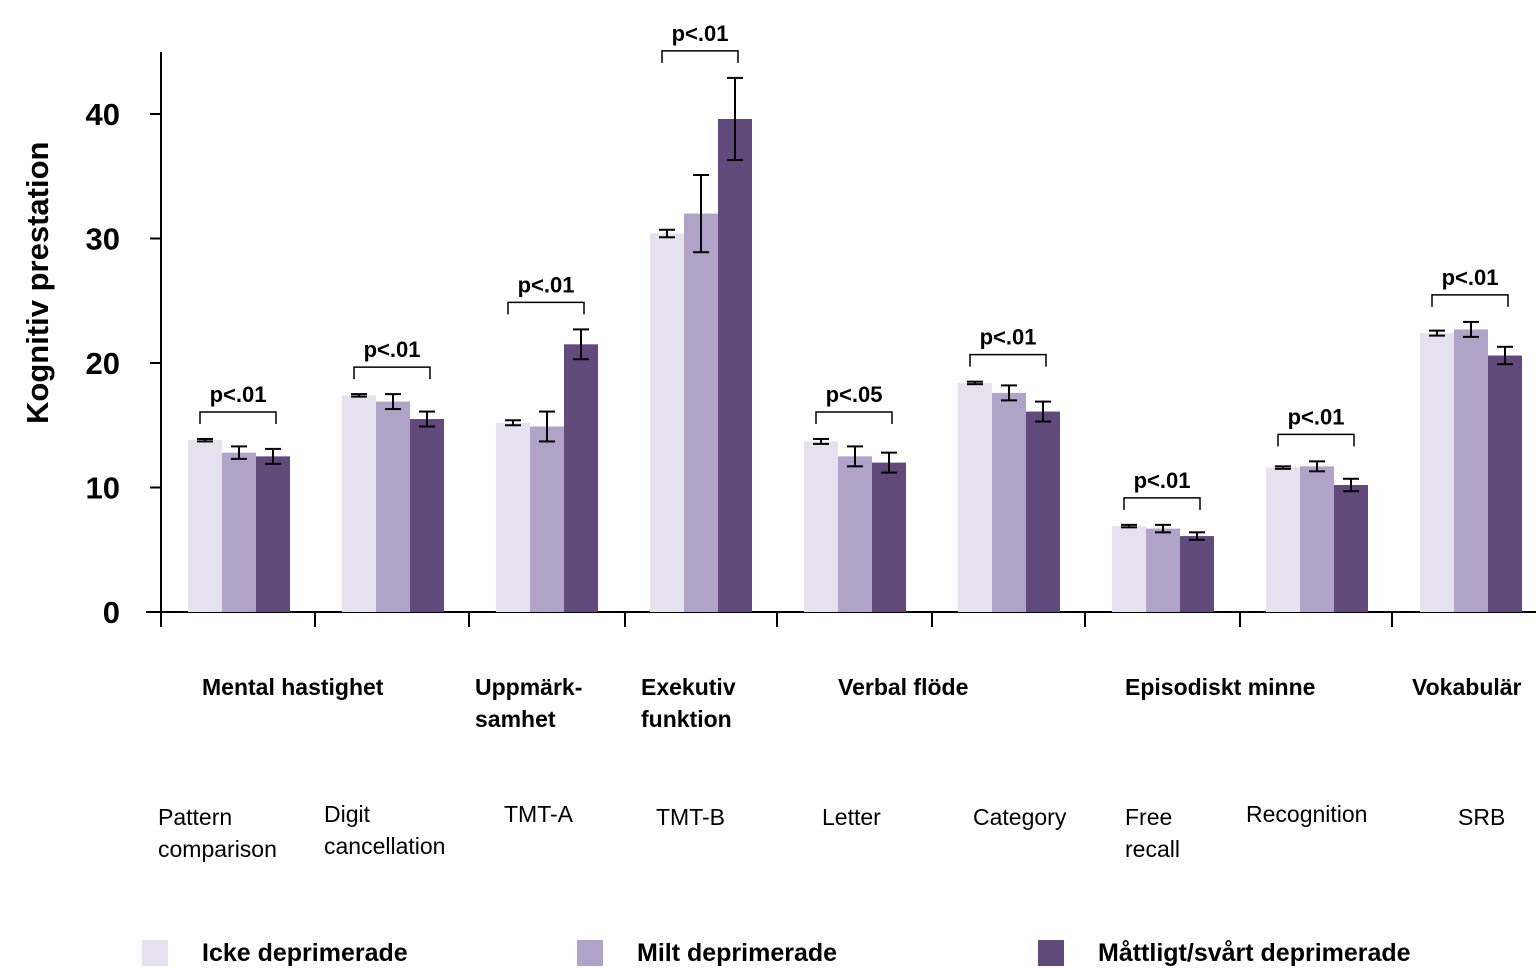  I want to click on legend-label-2: Måttligt/svårt deprimerade, so click(1254, 952).